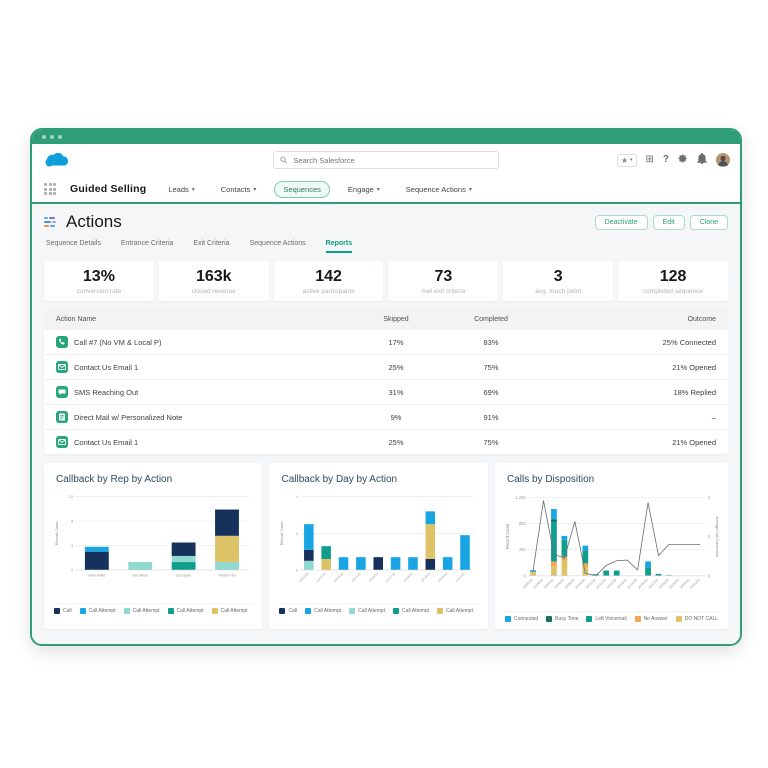 This screenshot has width=768, height=768. I want to click on column-header: Action Name, so click(76, 319).